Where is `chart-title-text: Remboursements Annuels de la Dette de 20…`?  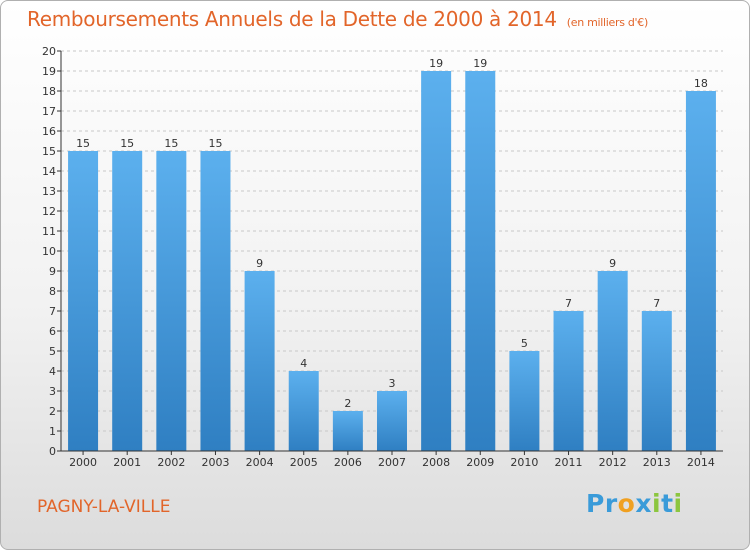 chart-title-text: Remboursements Annuels de la Dette de 20… is located at coordinates (292, 19).